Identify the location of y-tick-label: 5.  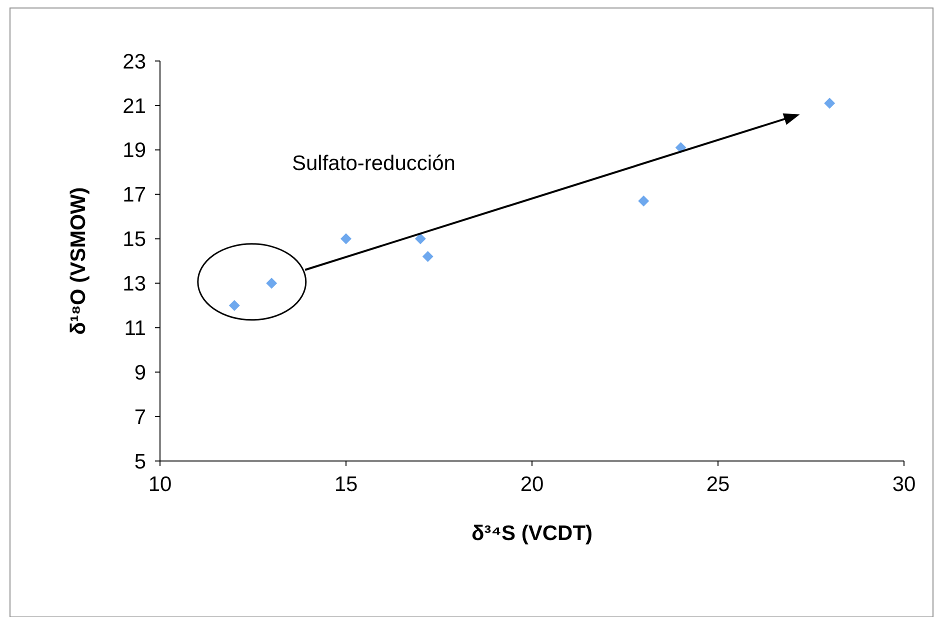
(140, 462).